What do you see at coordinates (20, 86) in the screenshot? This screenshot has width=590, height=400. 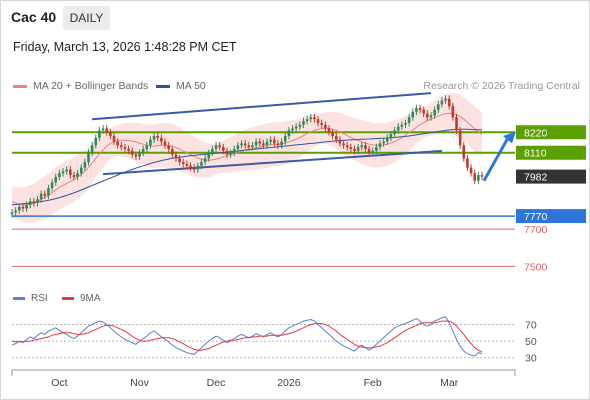 I see `ma20-swatch` at bounding box center [20, 86].